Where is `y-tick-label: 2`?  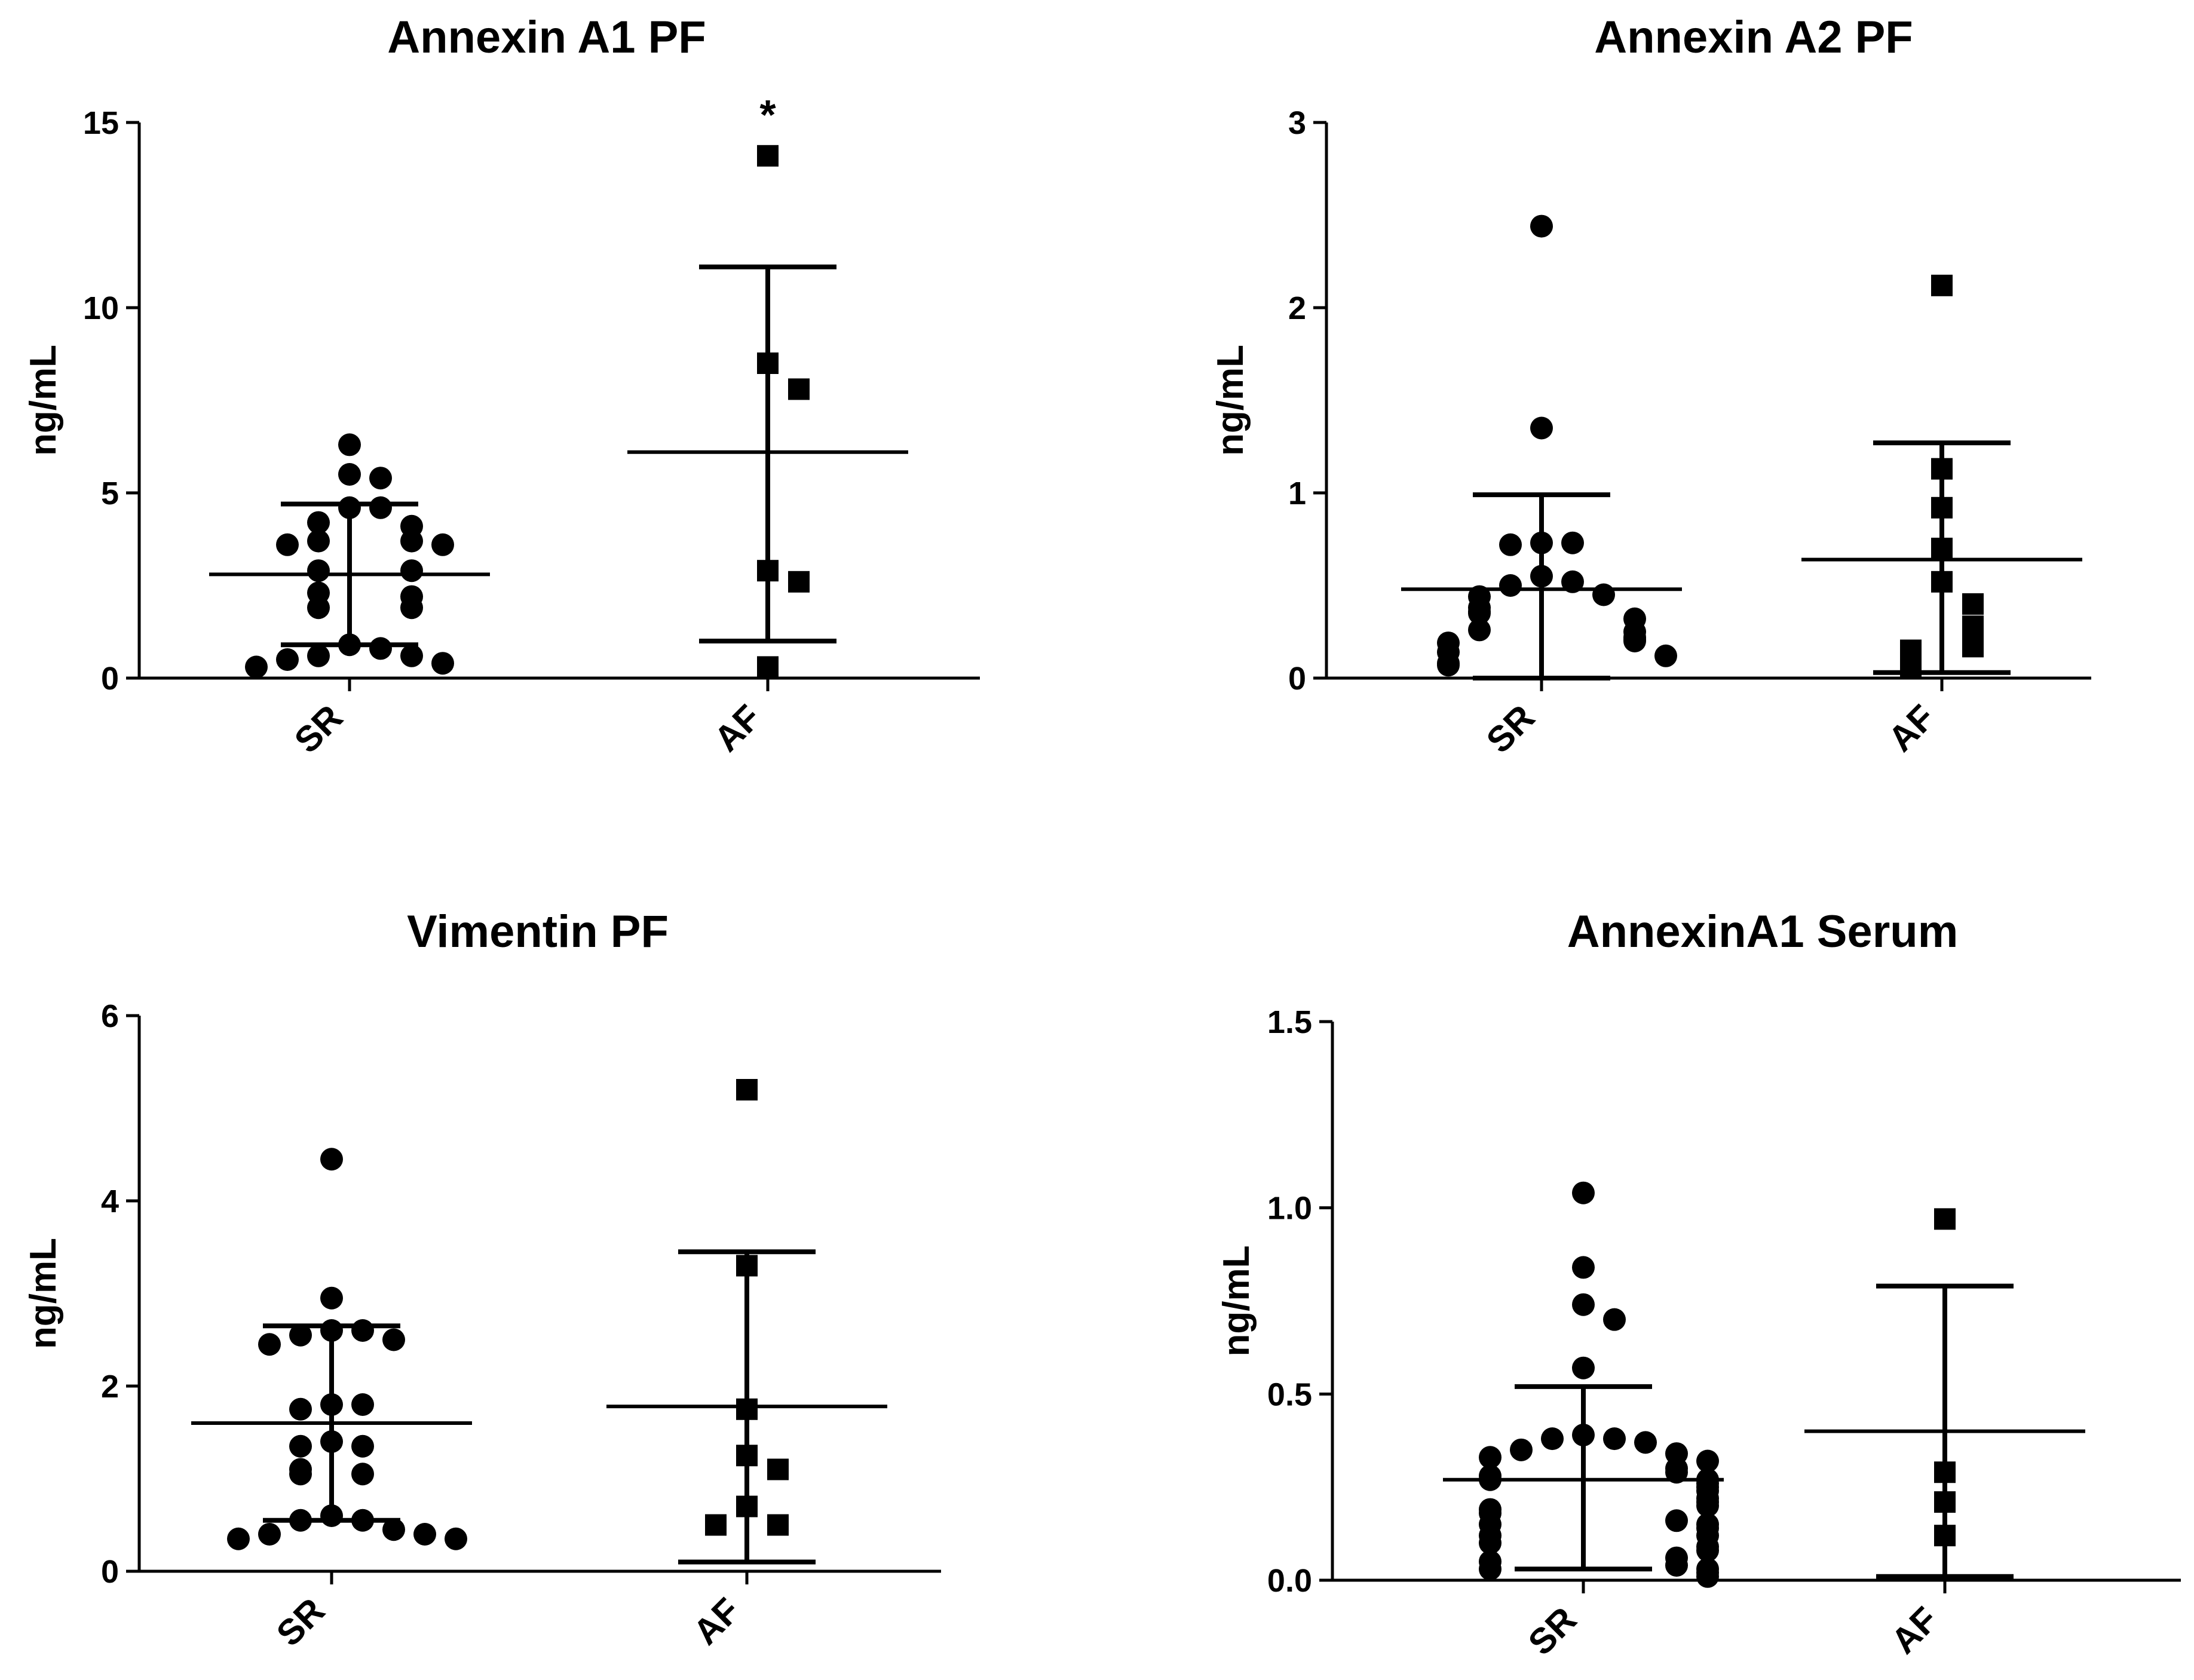
y-tick-label: 2 is located at coordinates (110, 1387).